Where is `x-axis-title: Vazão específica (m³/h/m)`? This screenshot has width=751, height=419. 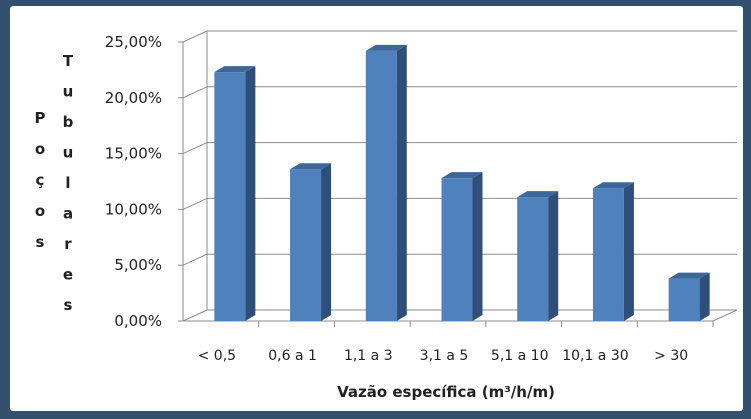 x-axis-title: Vazão específica (m³/h/m) is located at coordinates (446, 392).